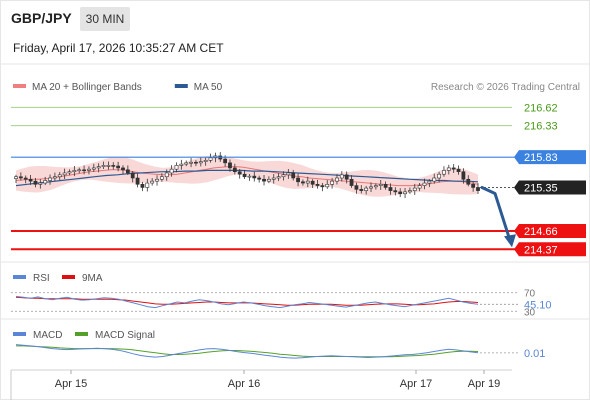  I want to click on timestamp: Friday, April 17, 2026 10:35:27 AM CET, so click(118, 48).